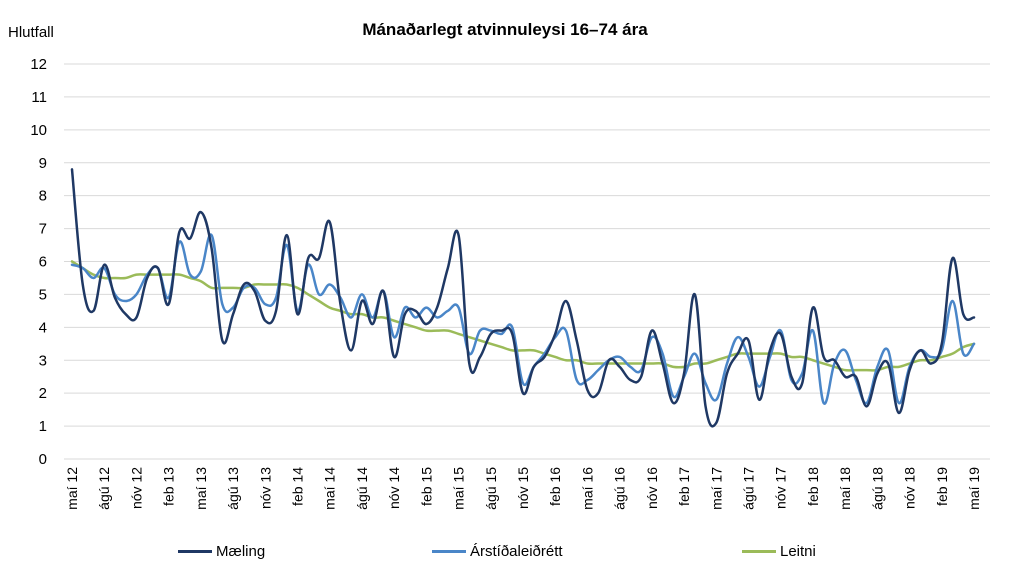 This screenshot has height=577, width=1024. What do you see at coordinates (555, 486) in the screenshot?
I see `x-tick-label: feb 16` at bounding box center [555, 486].